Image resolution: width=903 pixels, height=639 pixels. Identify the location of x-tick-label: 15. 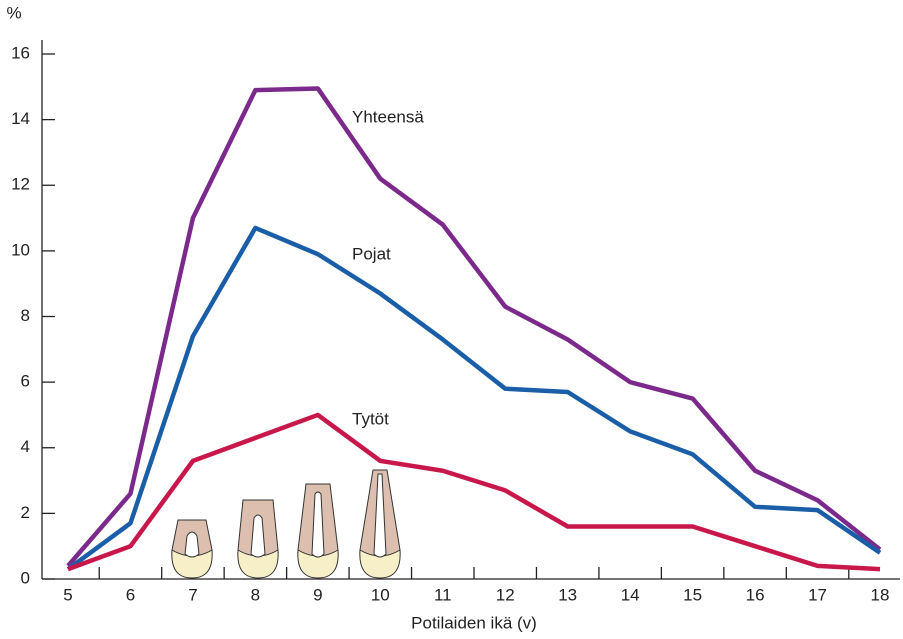
(692, 594).